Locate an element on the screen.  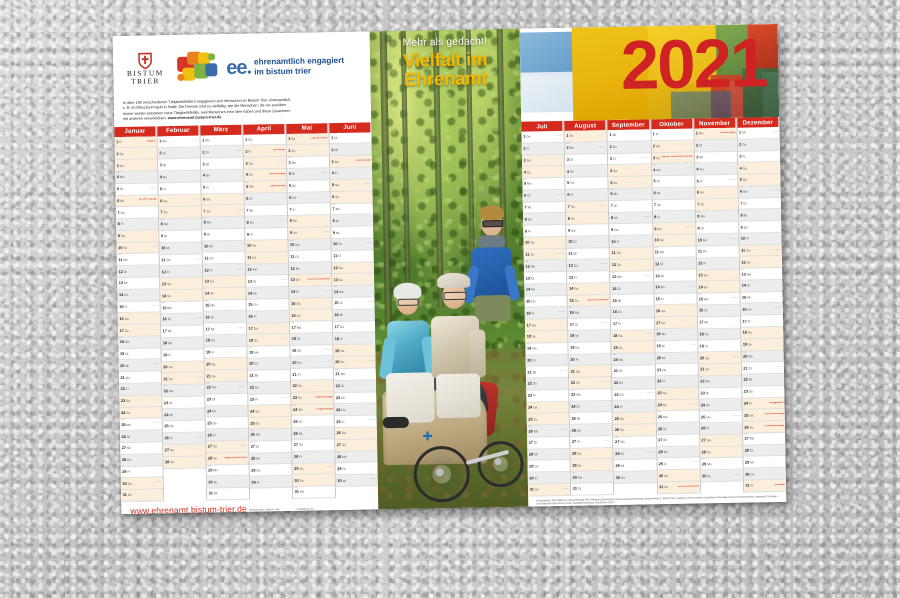
calendar-day: KW 6 Mo ——— is located at coordinates (759, 192).